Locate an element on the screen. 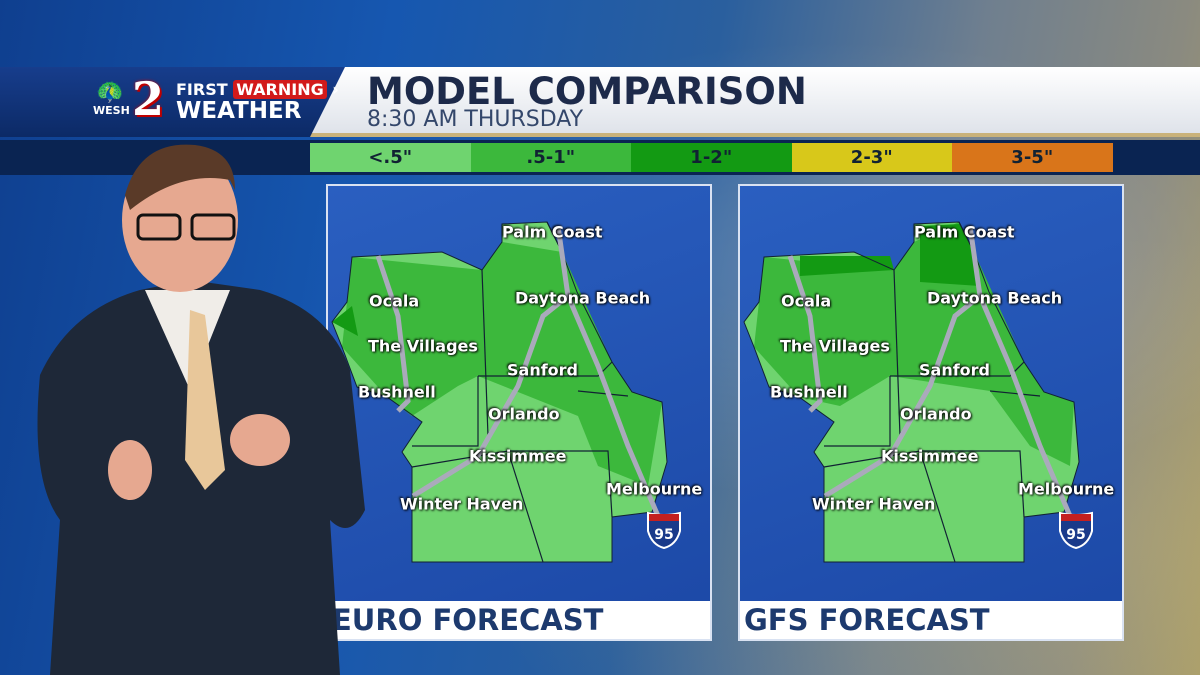 This screenshot has height=675, width=1200. forecast-time: 8:30 AM THURSDAY is located at coordinates (475, 119).